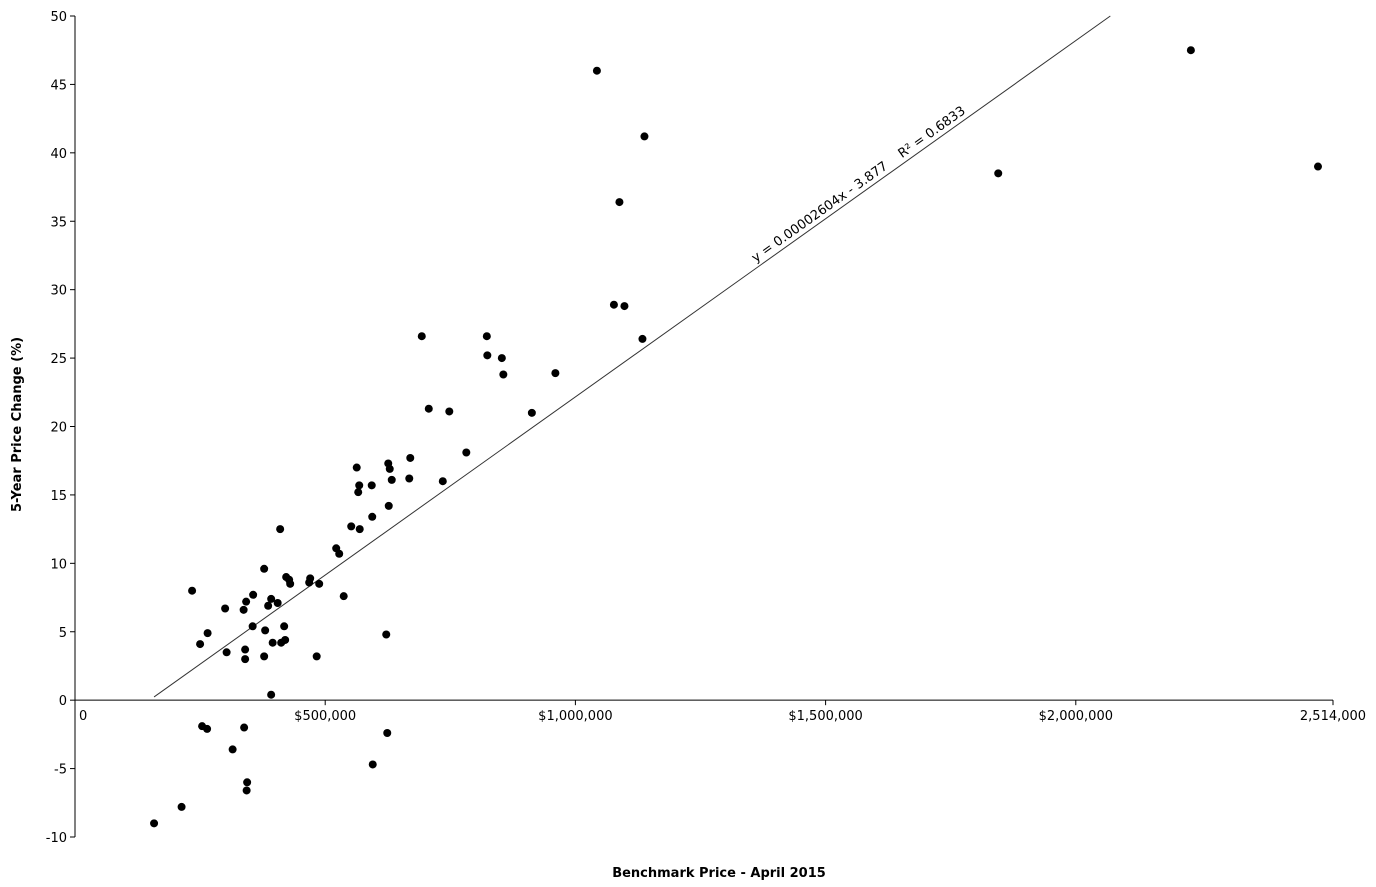  What do you see at coordinates (58, 17) in the screenshot?
I see `y-tick-label: 50` at bounding box center [58, 17].